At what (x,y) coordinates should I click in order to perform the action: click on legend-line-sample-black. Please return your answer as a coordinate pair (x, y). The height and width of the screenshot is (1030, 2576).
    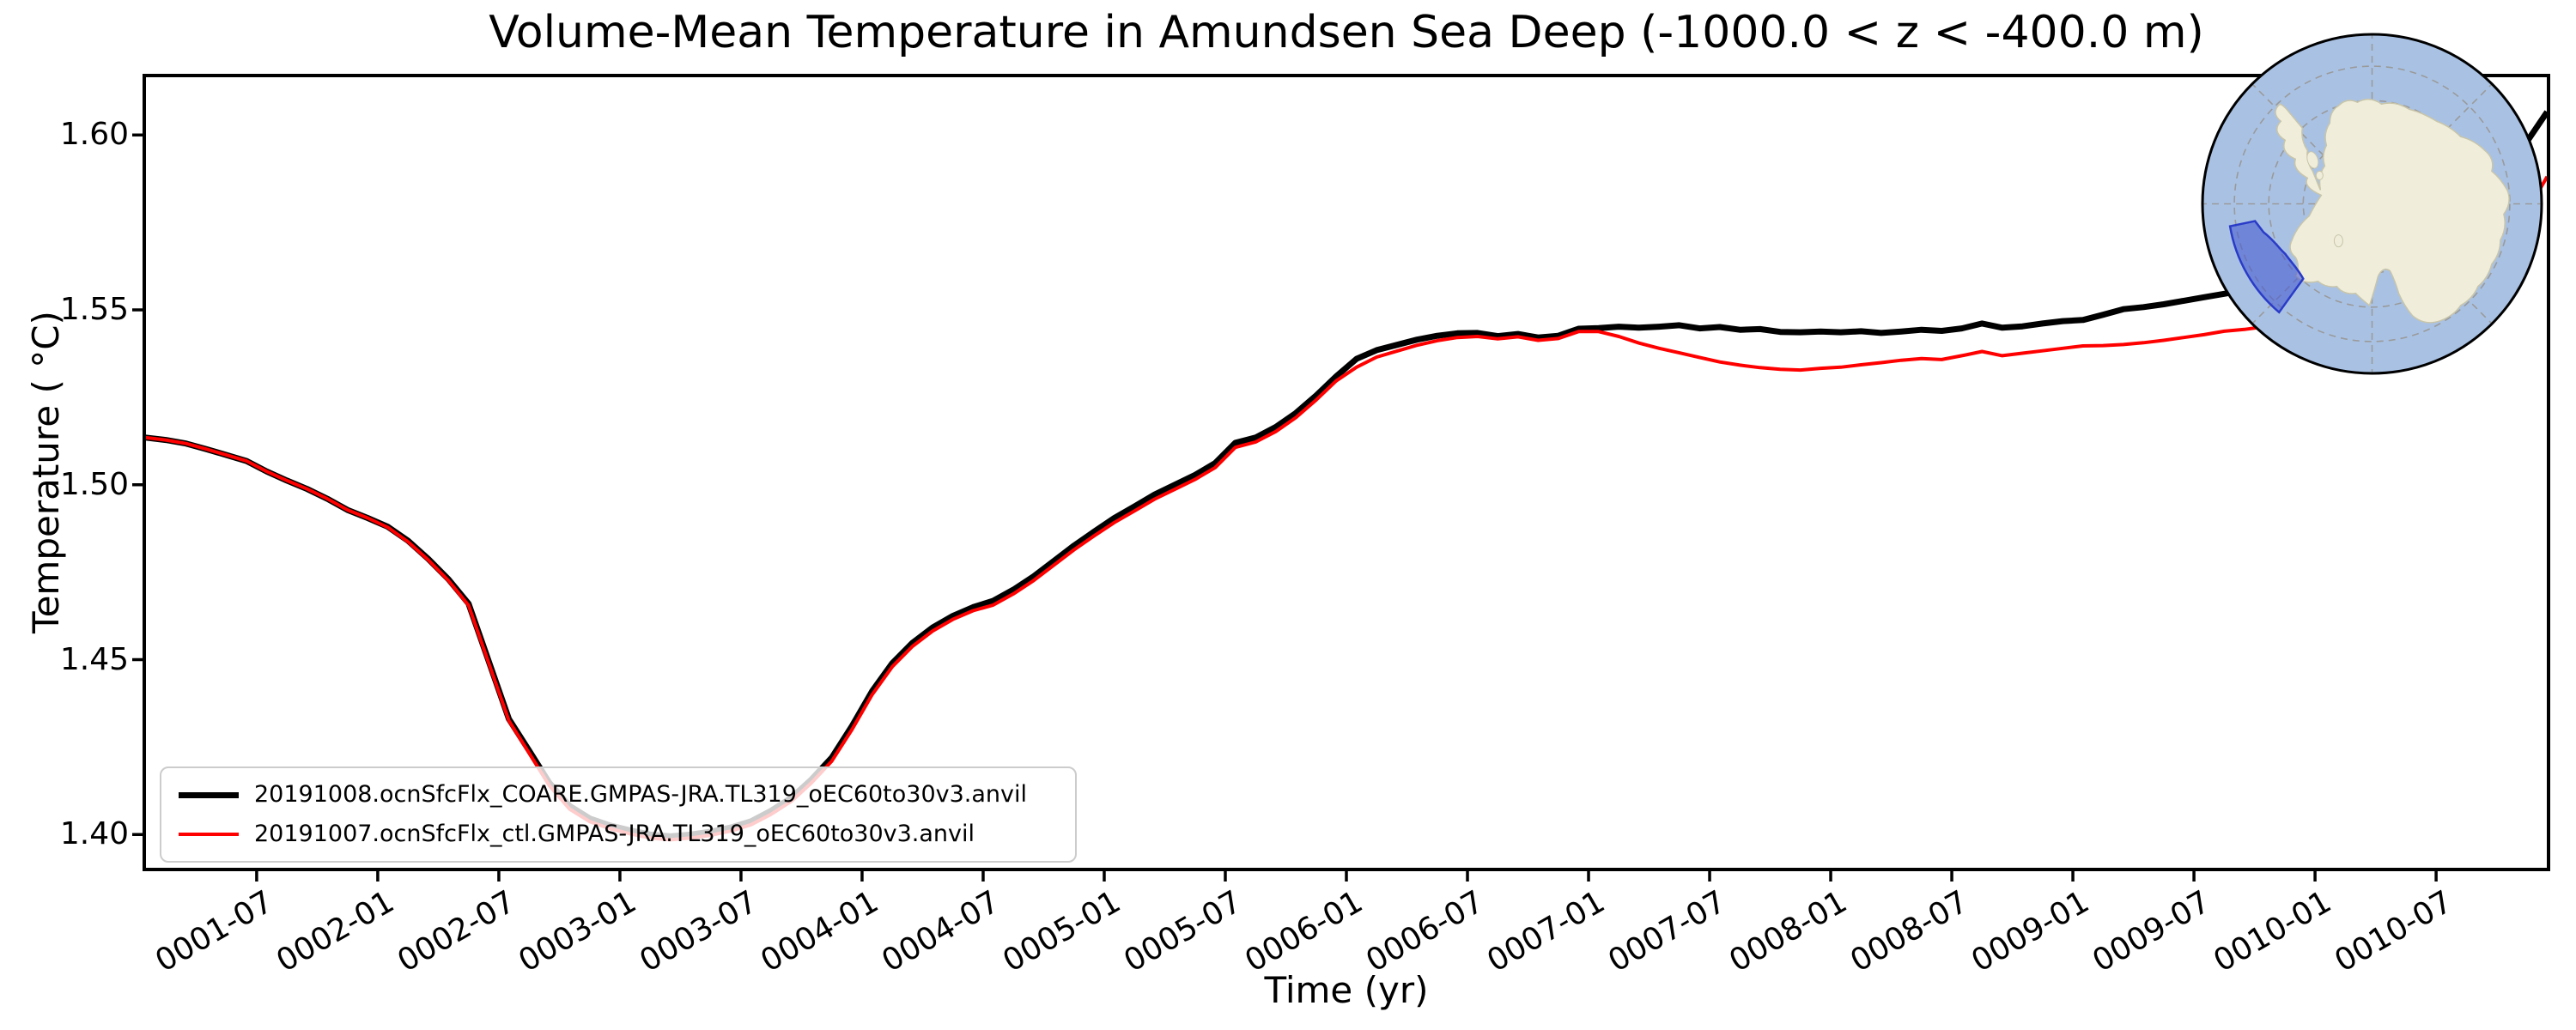
    Looking at the image, I should click on (209, 794).